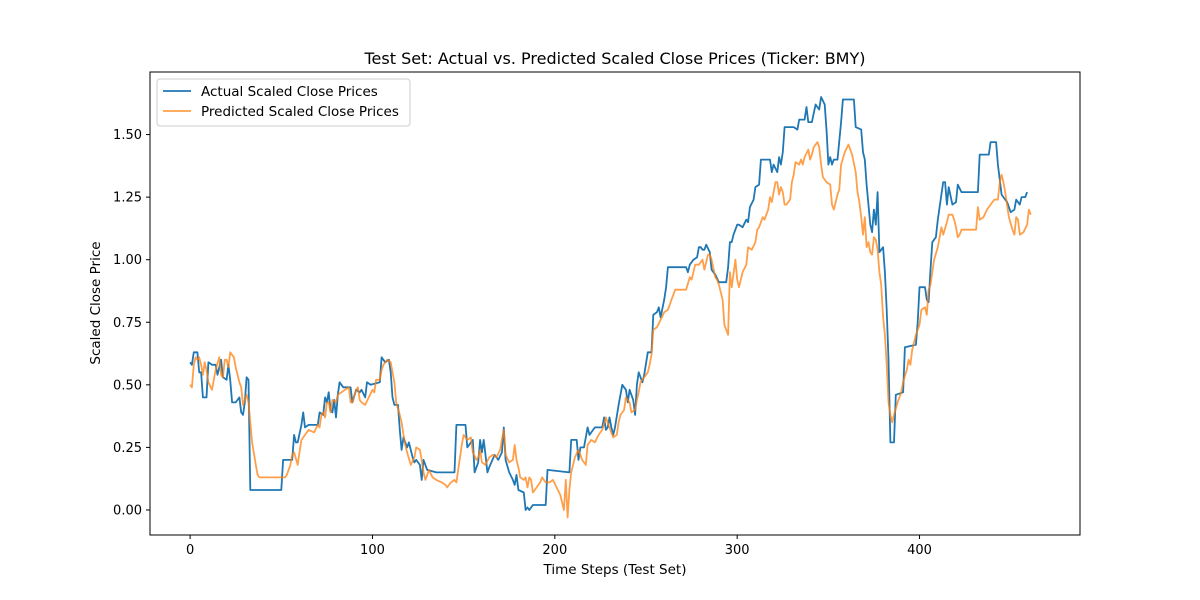  I want to click on y-axis: 0.00 0.25 0.50 0.75 1.00 1.25 1.50, so click(131, 323).